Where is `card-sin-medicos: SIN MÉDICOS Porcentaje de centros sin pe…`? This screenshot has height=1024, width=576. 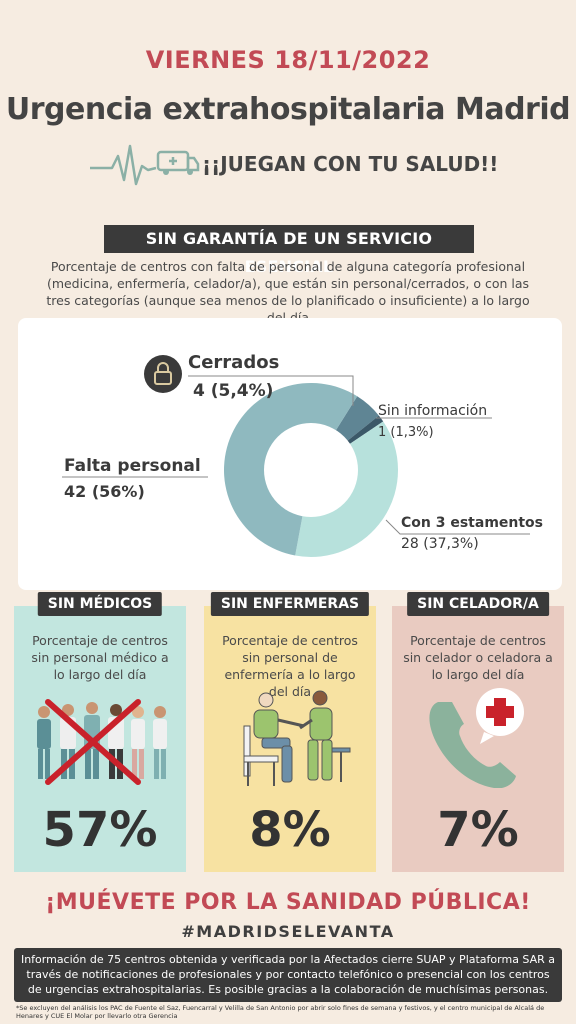
card-sin-medicos: SIN MÉDICOS Porcentaje de centros sin pe… is located at coordinates (100, 732).